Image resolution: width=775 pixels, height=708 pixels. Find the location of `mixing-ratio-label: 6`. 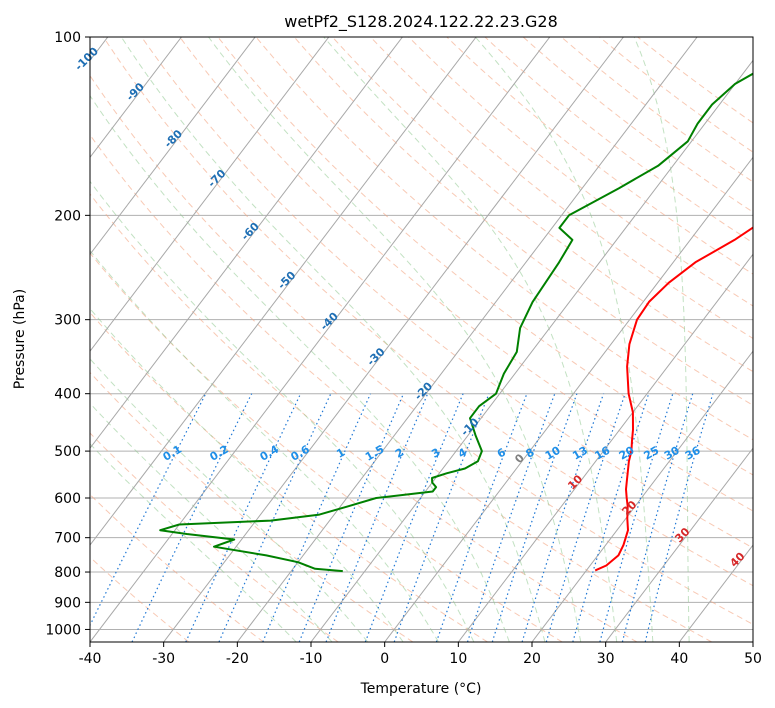

mixing-ratio-label: 6 is located at coordinates (501, 452).